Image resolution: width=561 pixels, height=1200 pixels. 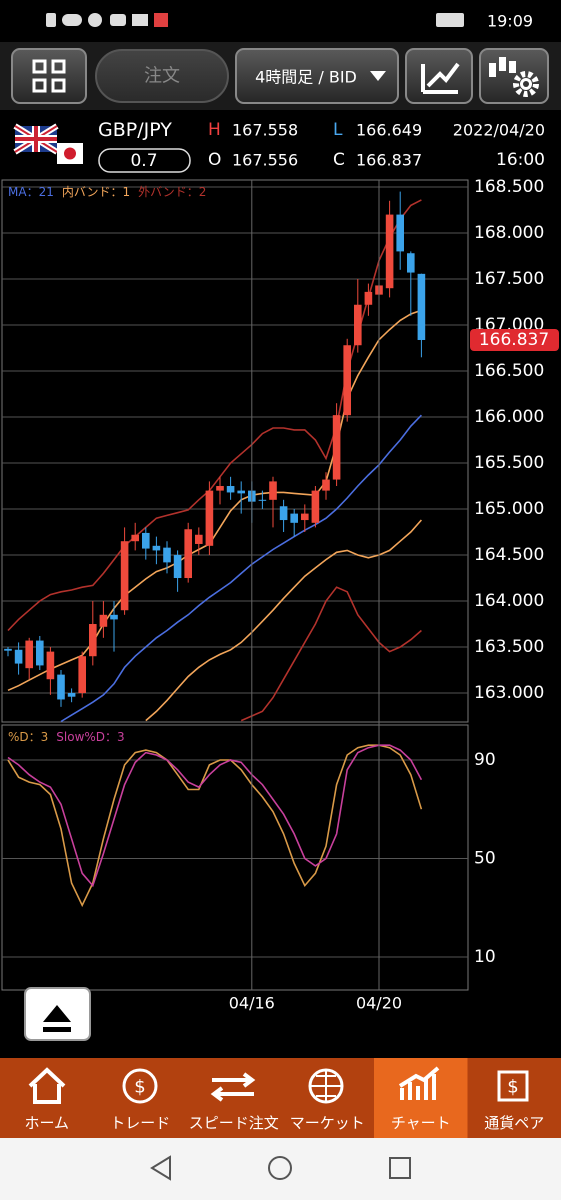 What do you see at coordinates (509, 693) in the screenshot?
I see `y-tick-label: 163.000` at bounding box center [509, 693].